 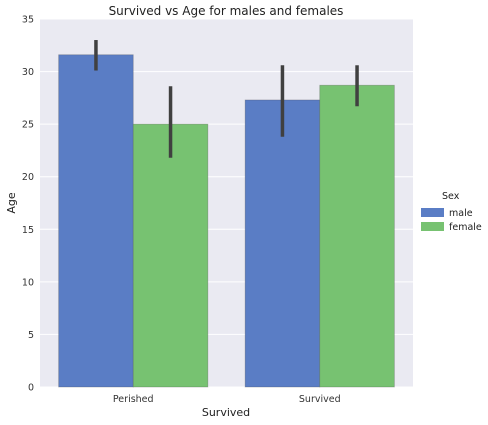 I want to click on y-tick-label: 5, so click(x=31, y=335).